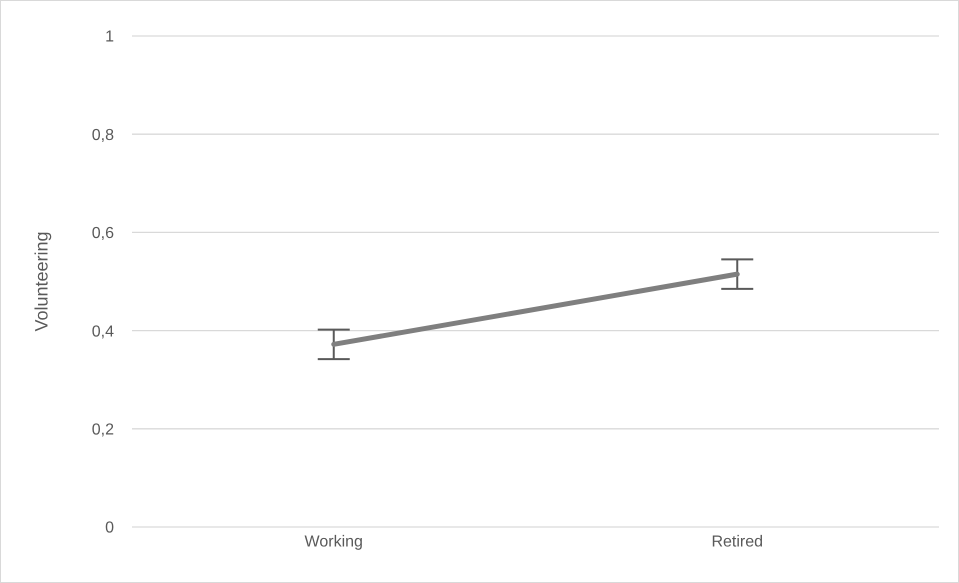 Image resolution: width=959 pixels, height=583 pixels. What do you see at coordinates (103, 429) in the screenshot?
I see `y-tick-label: 0,2` at bounding box center [103, 429].